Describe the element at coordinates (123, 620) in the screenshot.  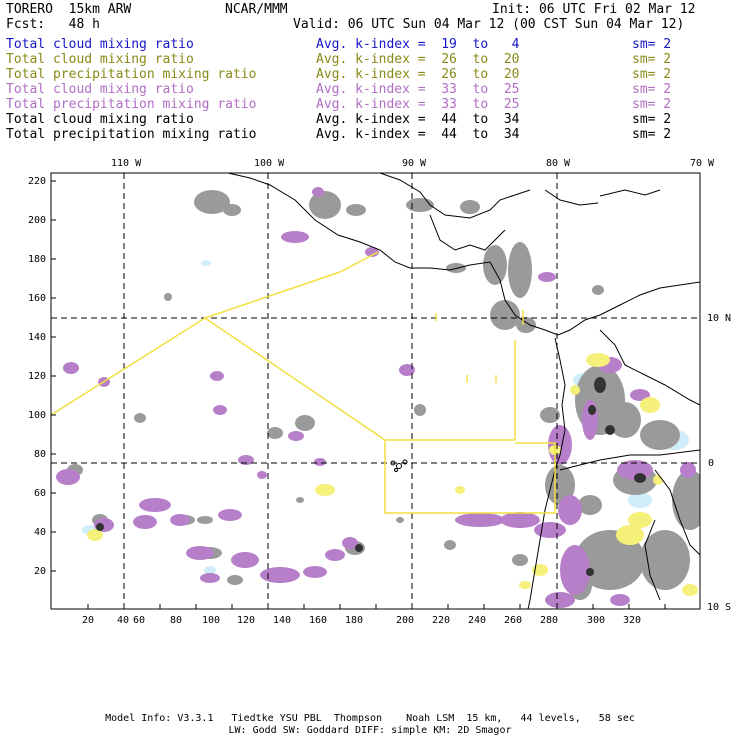
I see `x-tick-40: 40` at that location.